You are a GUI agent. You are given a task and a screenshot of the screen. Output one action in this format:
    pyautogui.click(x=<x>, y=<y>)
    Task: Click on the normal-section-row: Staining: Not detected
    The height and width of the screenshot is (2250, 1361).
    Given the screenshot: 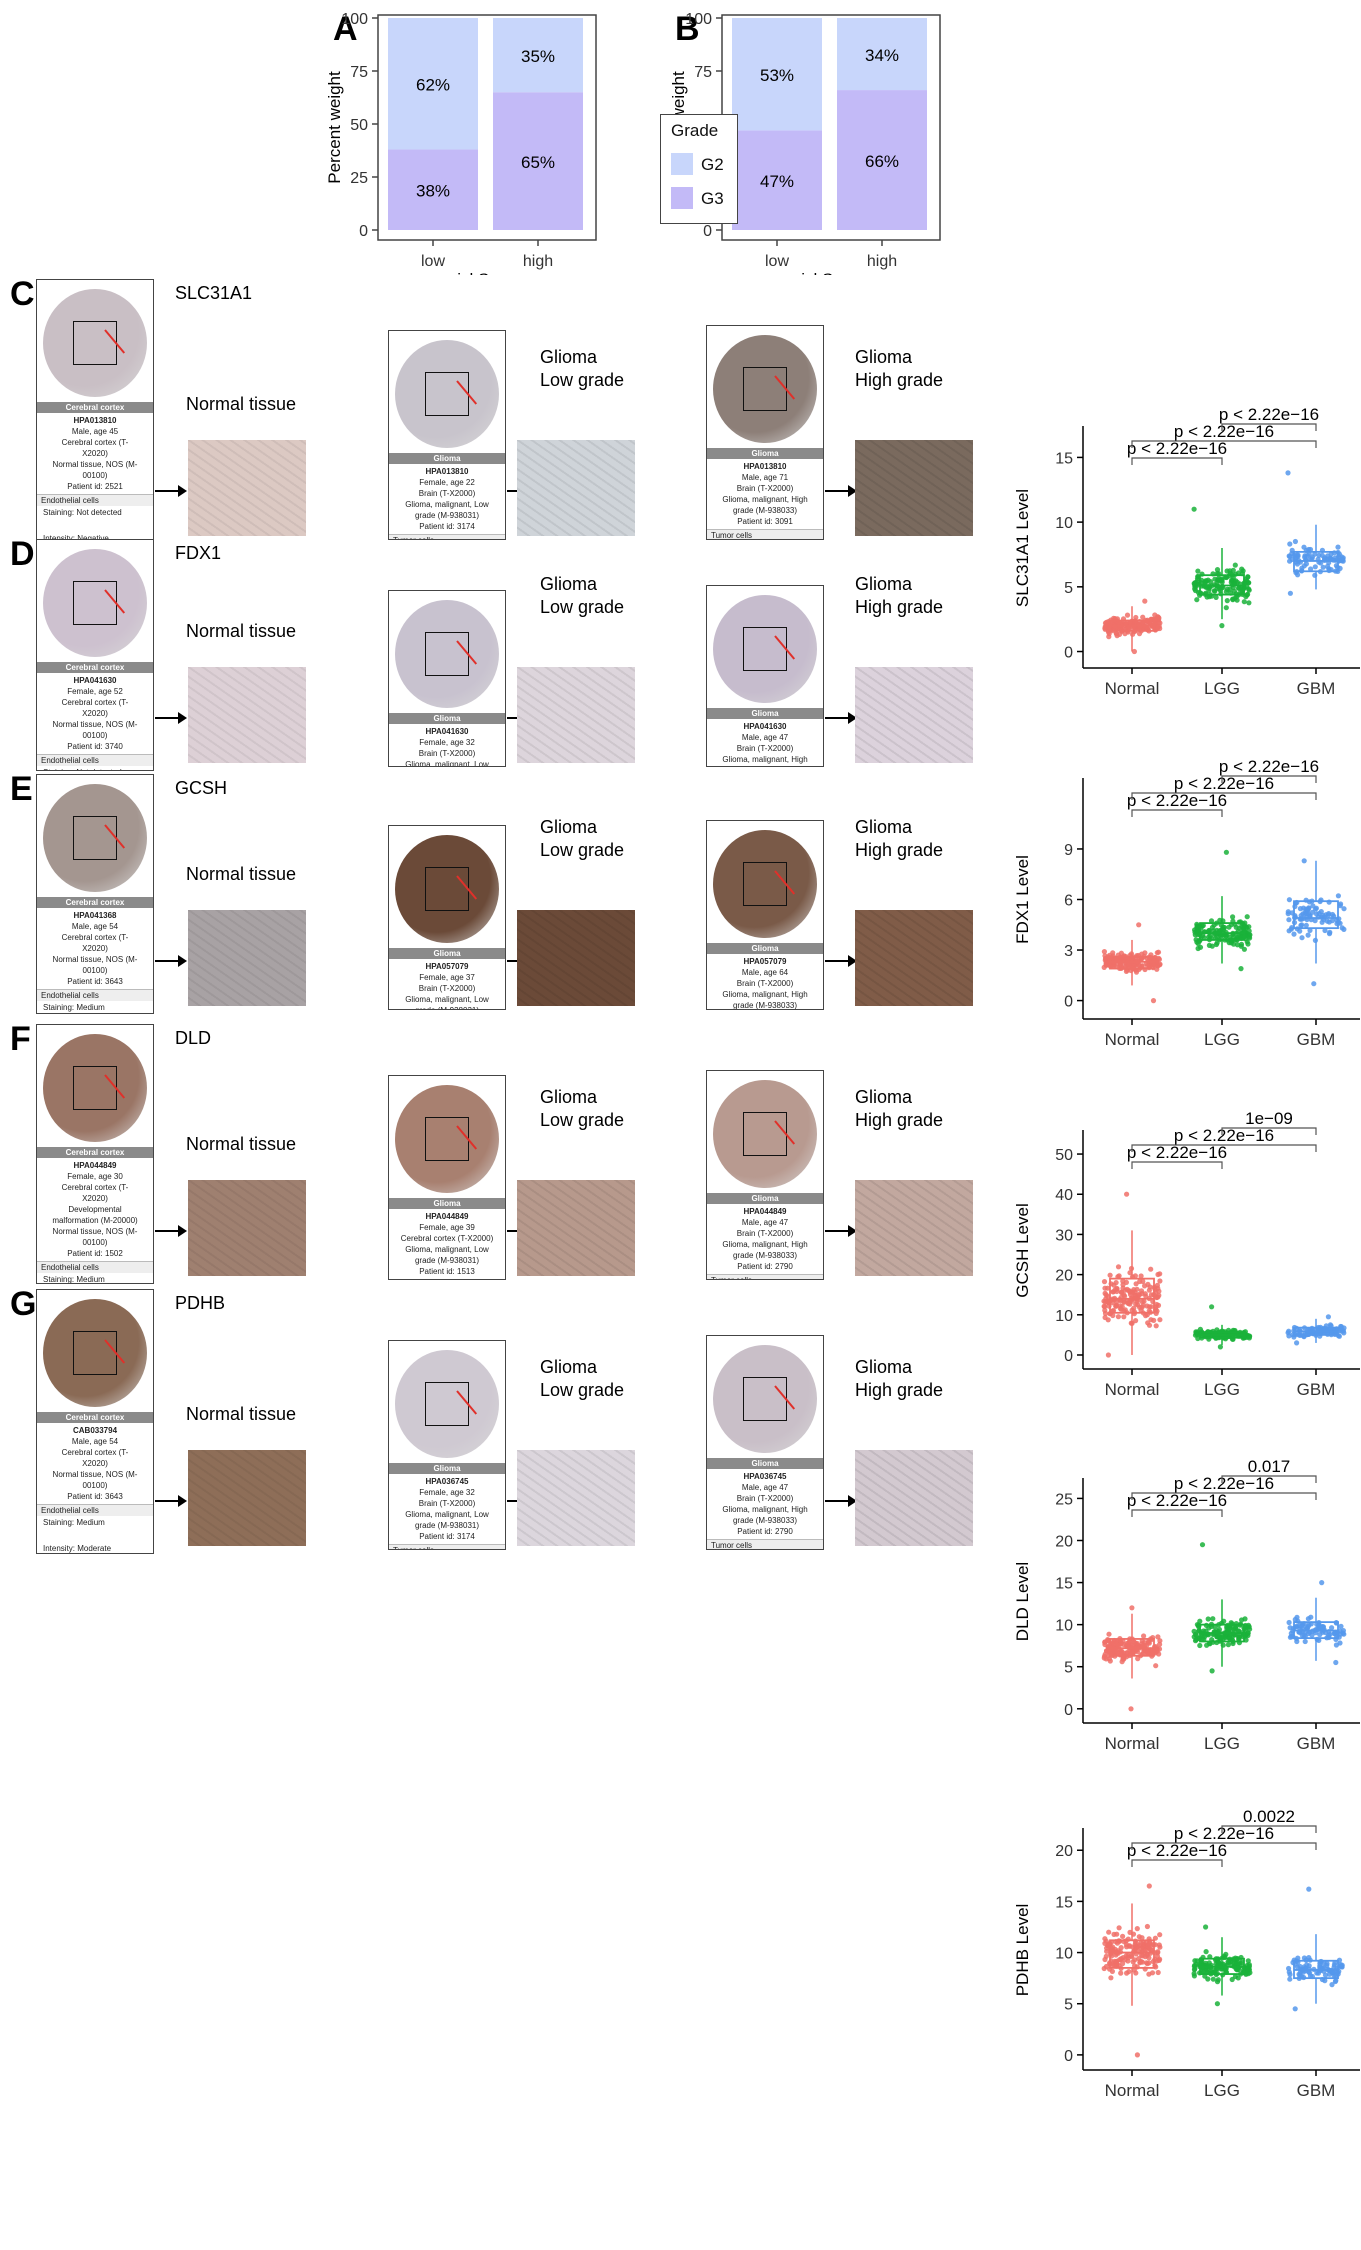 What is the action you would take?
    pyautogui.click(x=82, y=512)
    